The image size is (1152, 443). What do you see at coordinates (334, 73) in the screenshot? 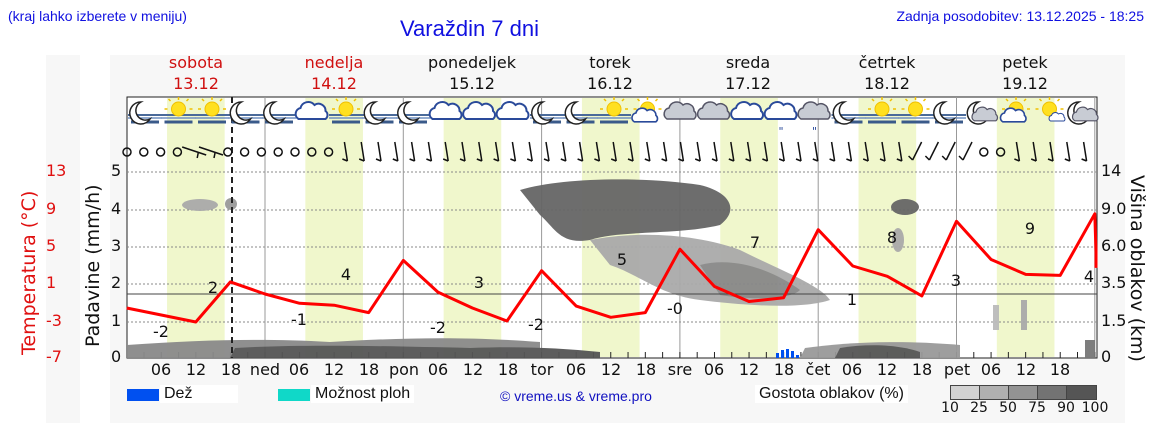
I see `day-header: nedelja 14.12` at bounding box center [334, 73].